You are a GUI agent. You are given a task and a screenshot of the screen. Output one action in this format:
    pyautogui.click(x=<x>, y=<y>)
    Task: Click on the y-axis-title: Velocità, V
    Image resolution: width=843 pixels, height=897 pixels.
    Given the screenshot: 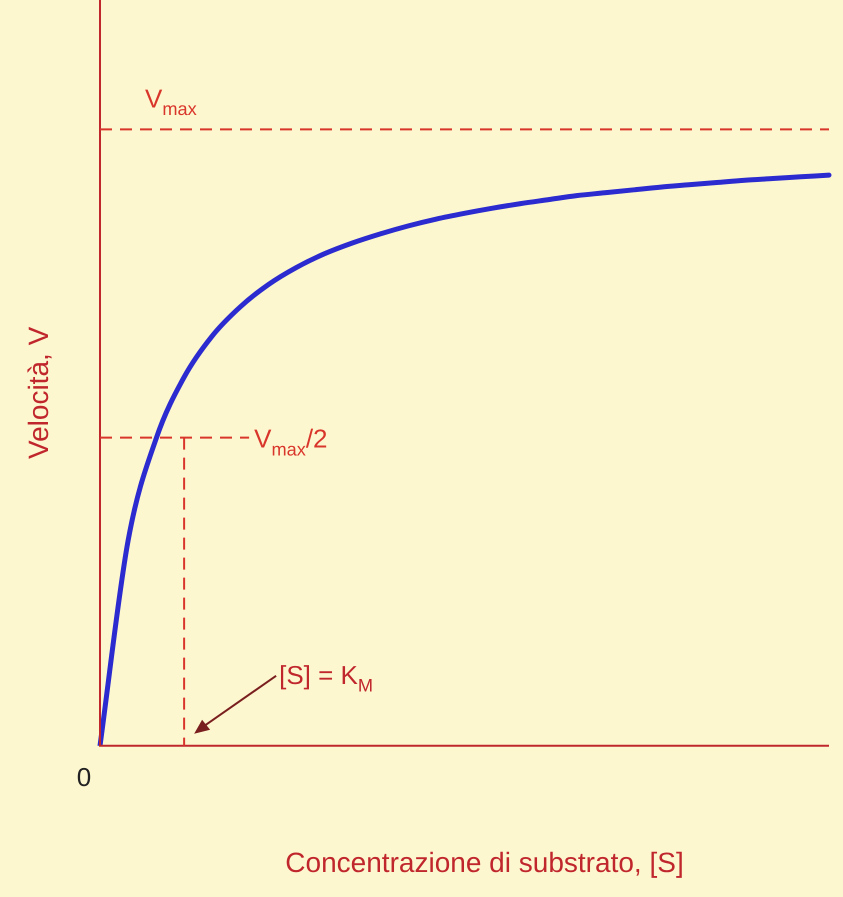 What is the action you would take?
    pyautogui.click(x=38, y=393)
    